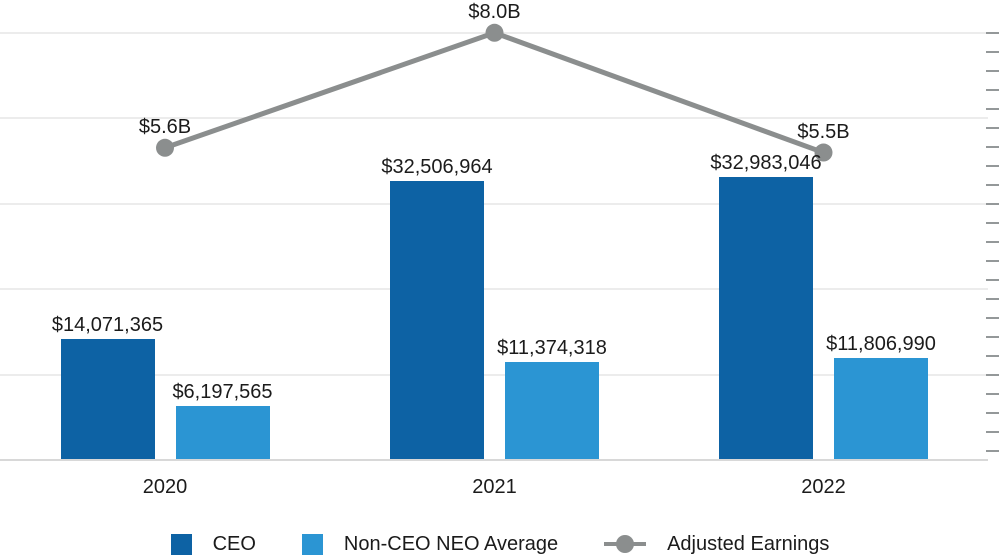 The width and height of the screenshot is (1000, 560). I want to click on x-axis-label-2021: 2021, so click(494, 487).